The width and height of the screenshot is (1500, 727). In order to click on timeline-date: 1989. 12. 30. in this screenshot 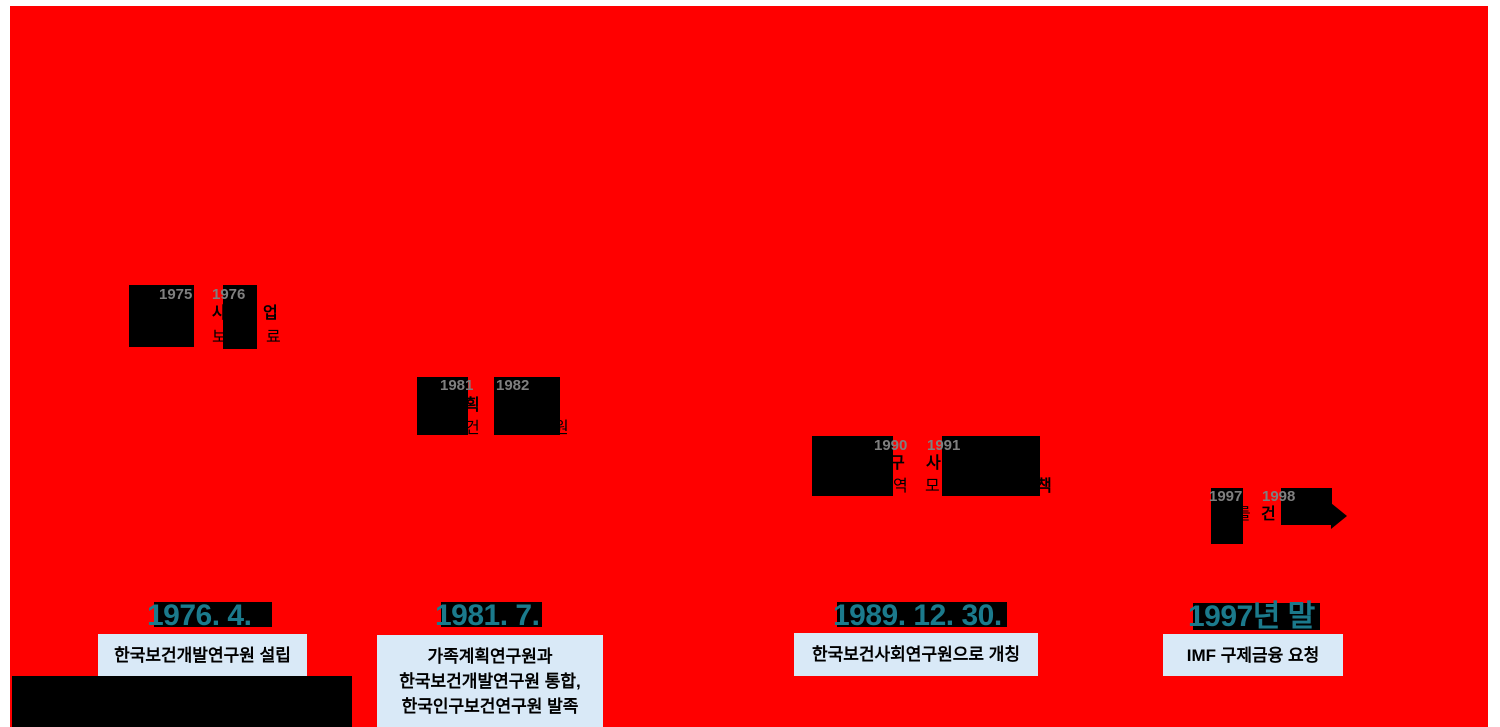, I will do `click(917, 615)`.